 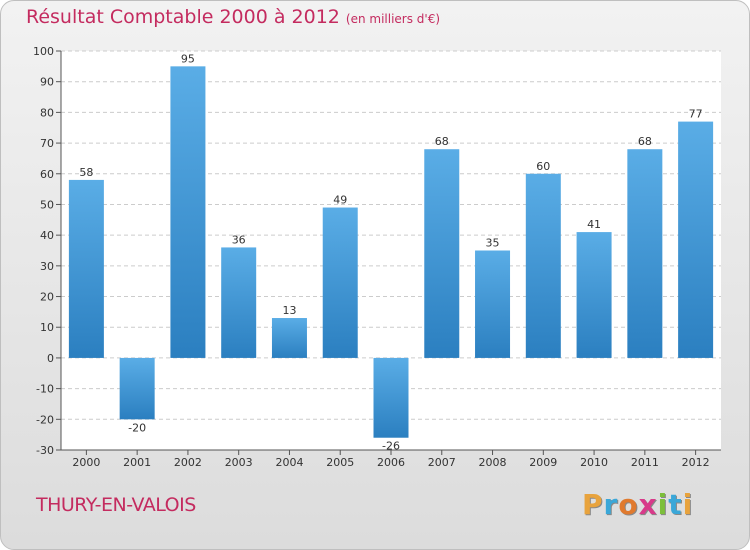 I want to click on y-tick-label: 0, so click(x=50, y=358).